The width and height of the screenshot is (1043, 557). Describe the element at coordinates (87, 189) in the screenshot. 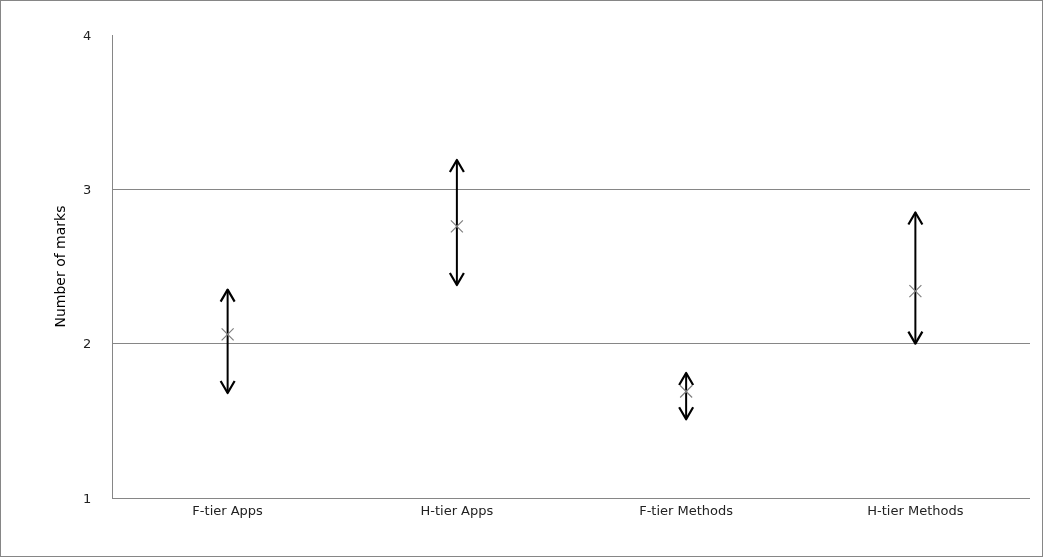

I see `y-tick-label: 3` at that location.